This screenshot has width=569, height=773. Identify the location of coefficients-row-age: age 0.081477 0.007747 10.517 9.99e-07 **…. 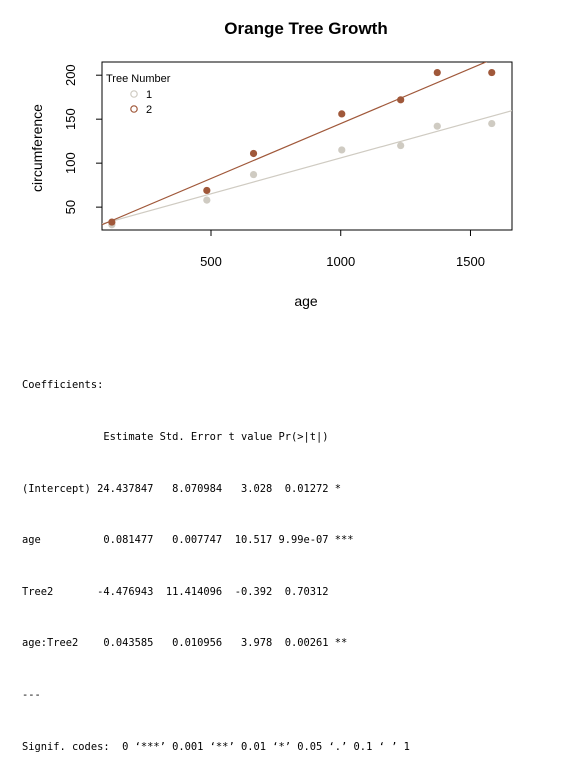
(188, 540).